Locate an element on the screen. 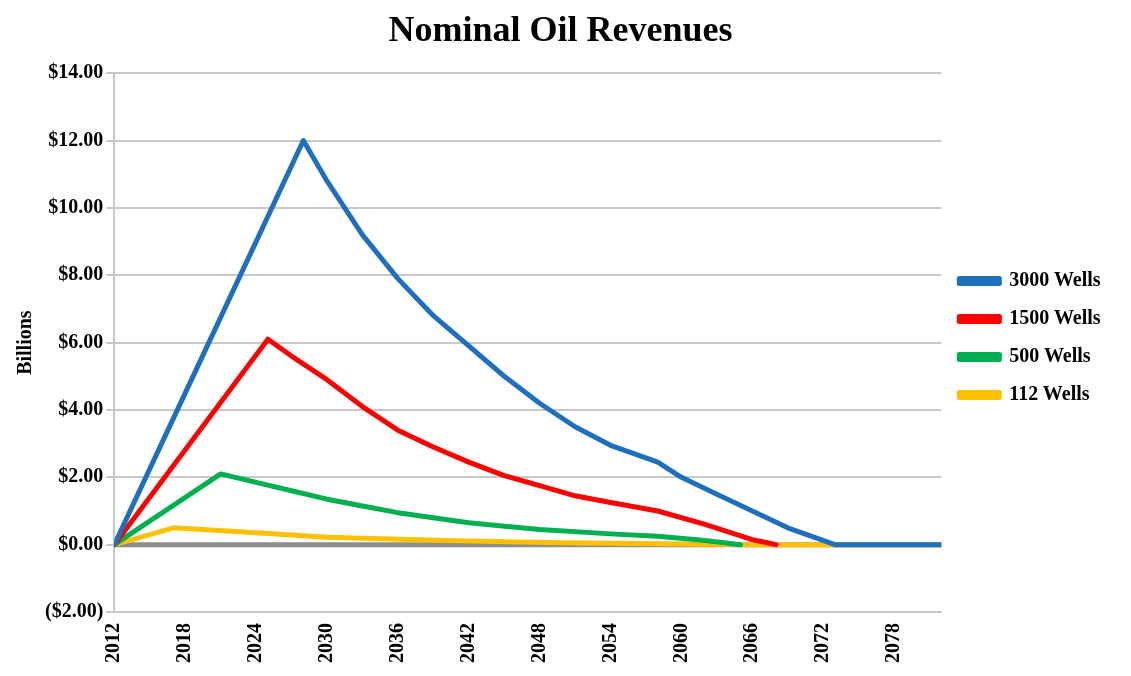 Image resolution: width=1131 pixels, height=676 pixels. x-tick-label: 2036 is located at coordinates (396, 643).